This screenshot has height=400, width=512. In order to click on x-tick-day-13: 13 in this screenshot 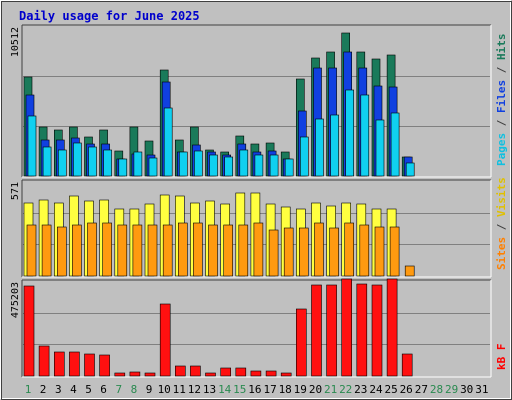, I will do `click(209, 389)`.